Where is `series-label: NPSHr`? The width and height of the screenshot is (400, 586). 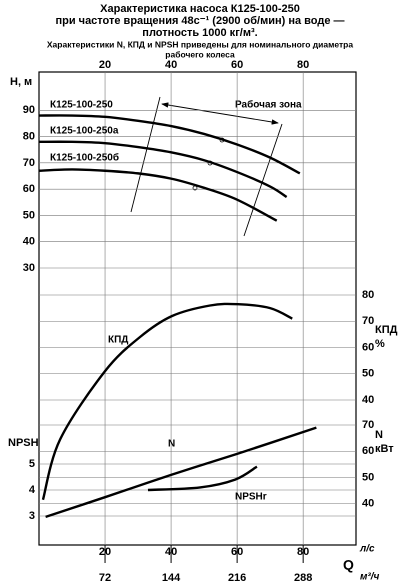
series-label: NPSHr is located at coordinates (251, 497).